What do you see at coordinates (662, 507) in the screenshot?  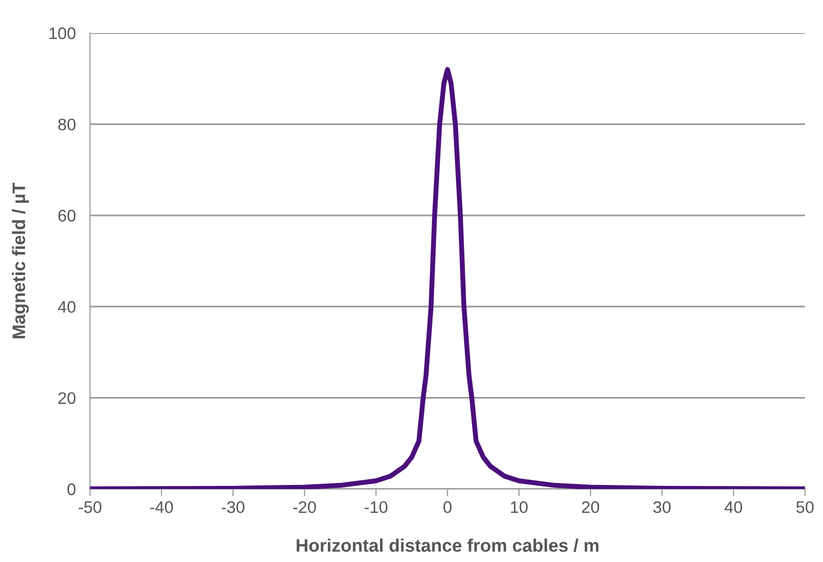 I see `x-tick-label: 30` at bounding box center [662, 507].